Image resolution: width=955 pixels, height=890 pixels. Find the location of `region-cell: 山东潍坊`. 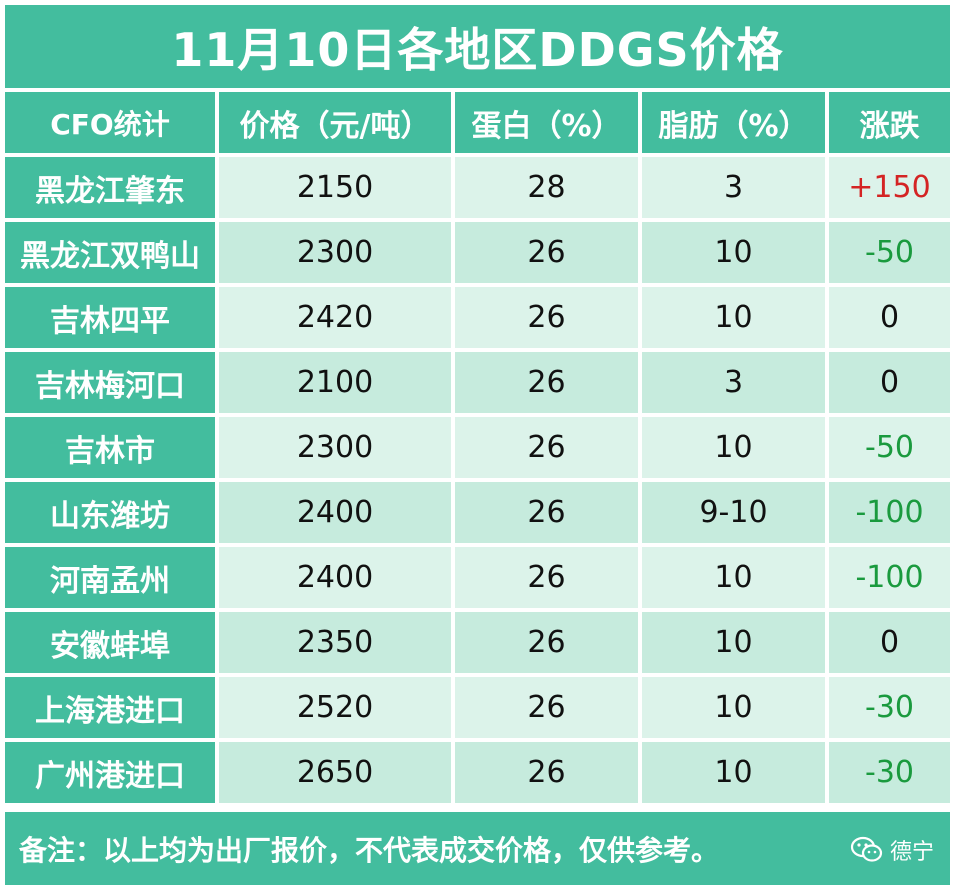

region-cell: 山东潍坊 is located at coordinates (110, 512).